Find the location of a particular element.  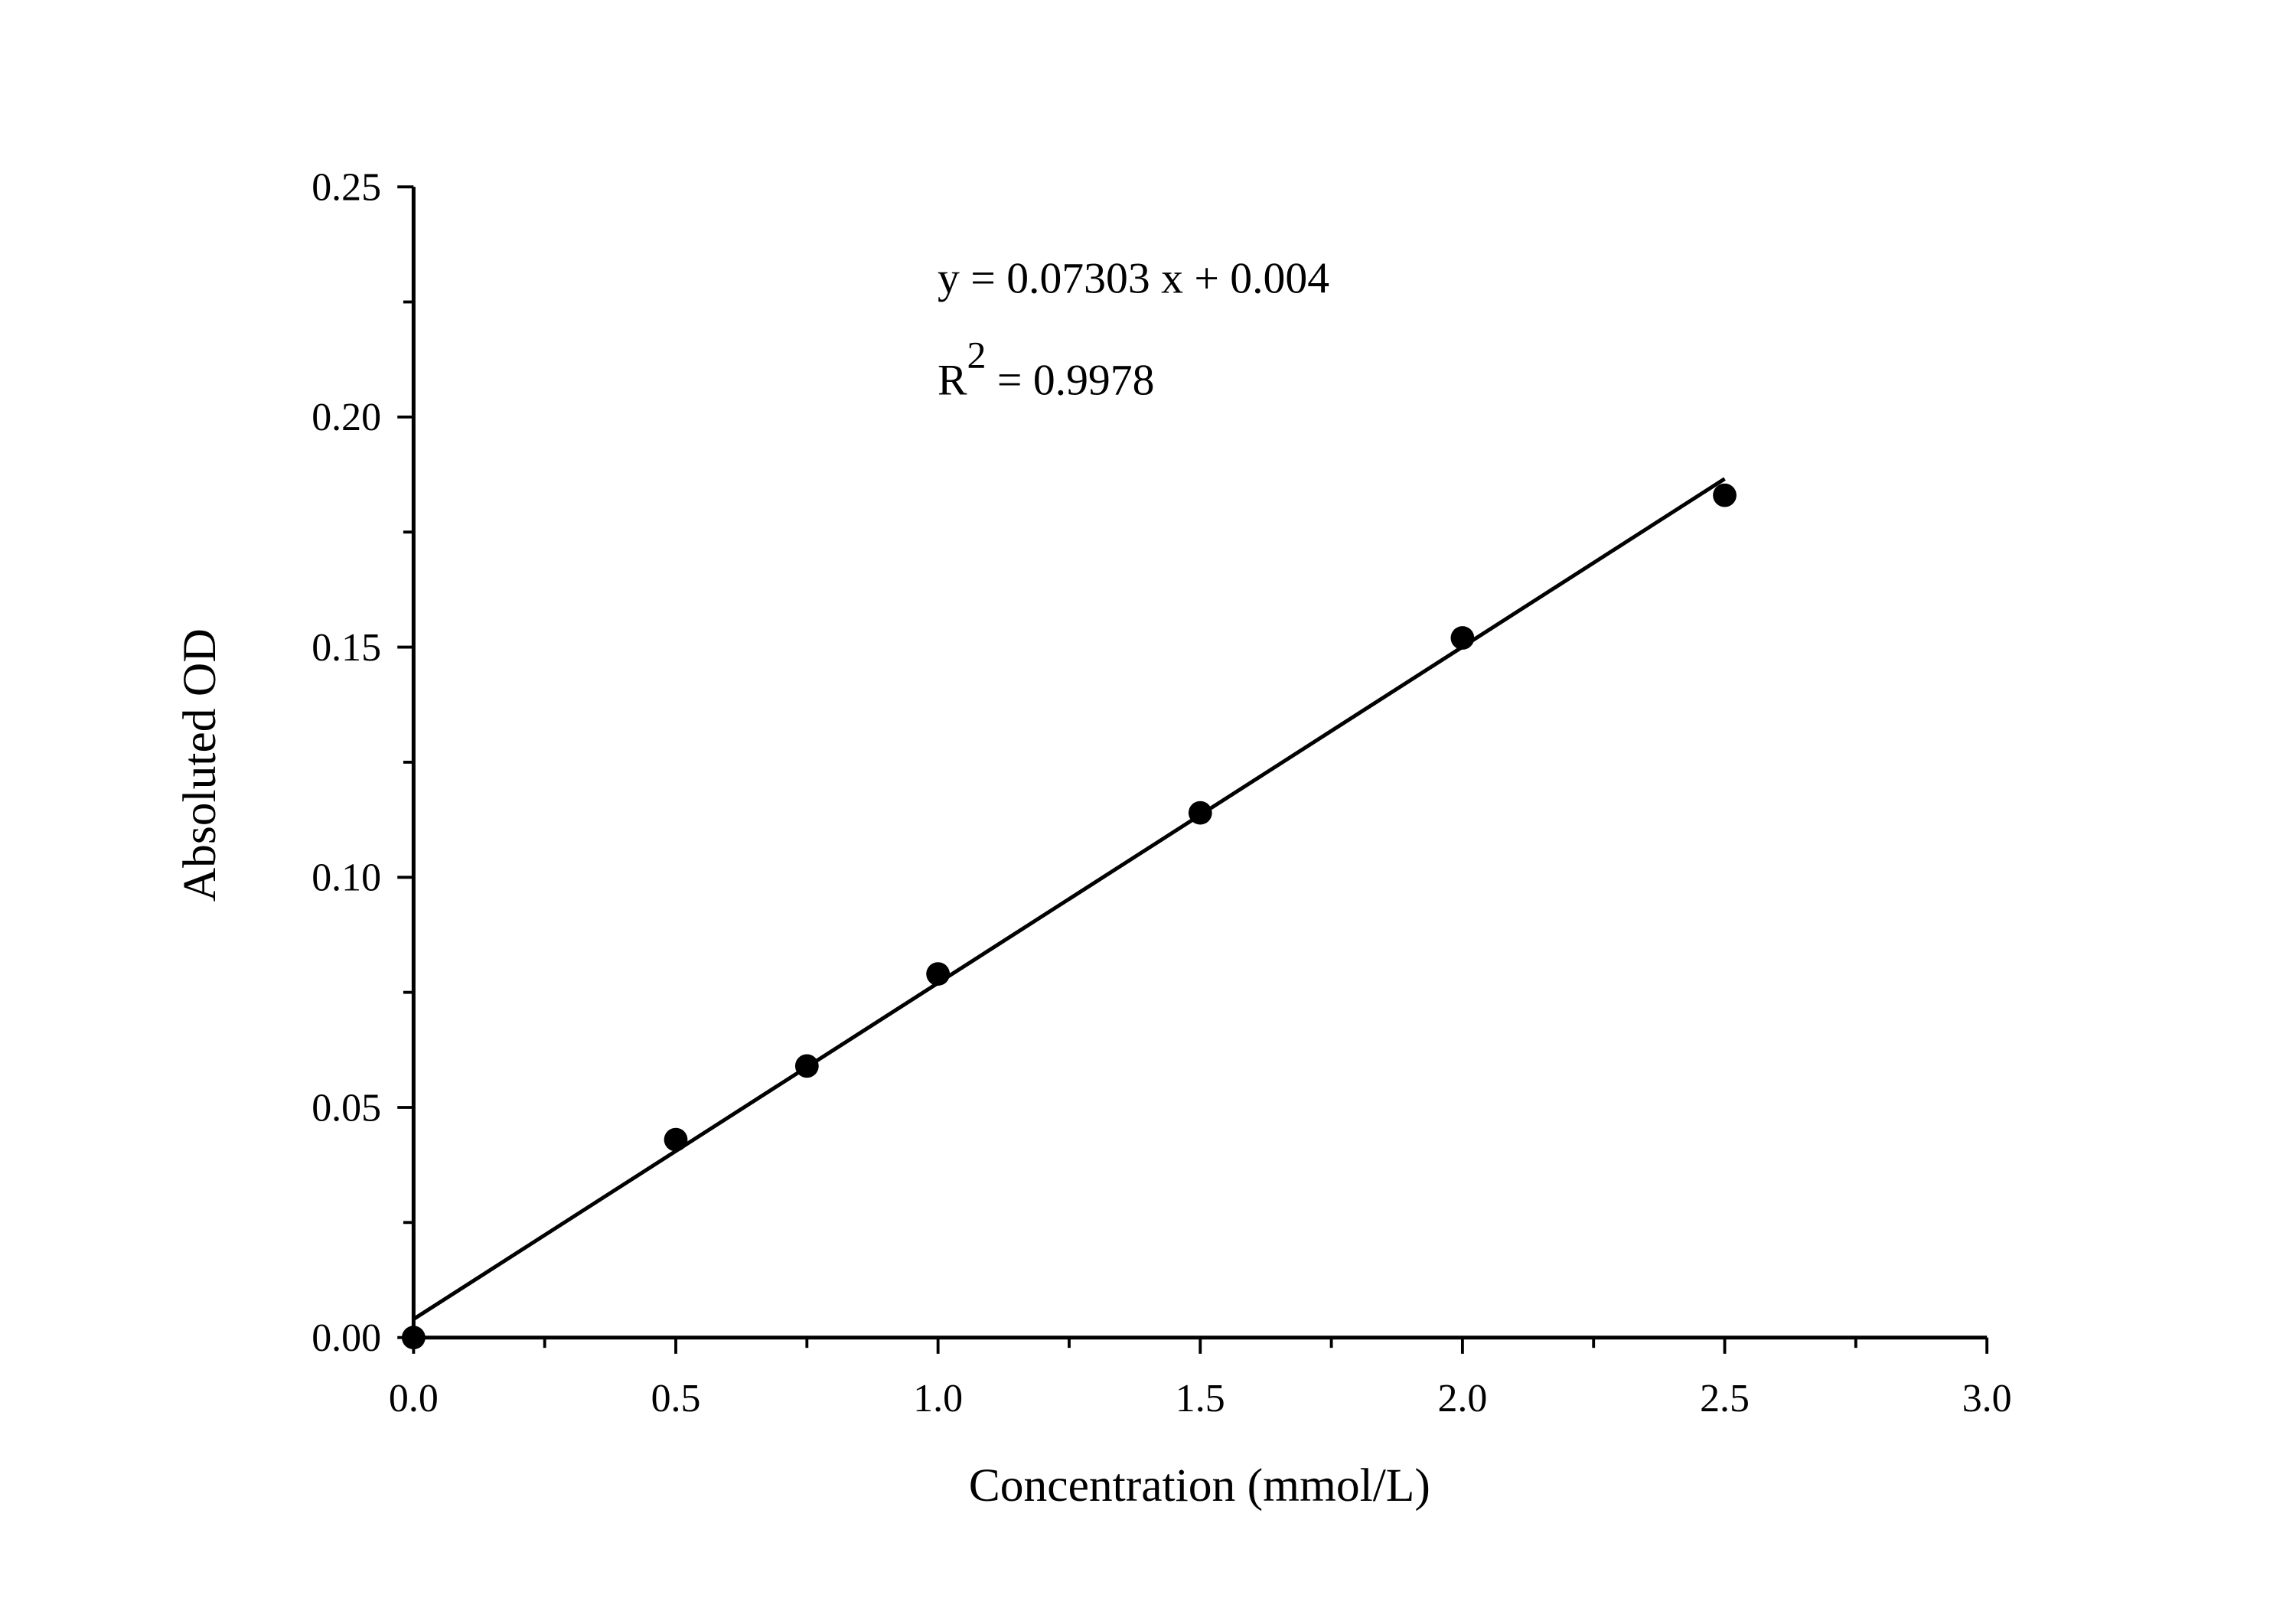

r2-label: R2 = 0.9978 is located at coordinates (1046, 370).